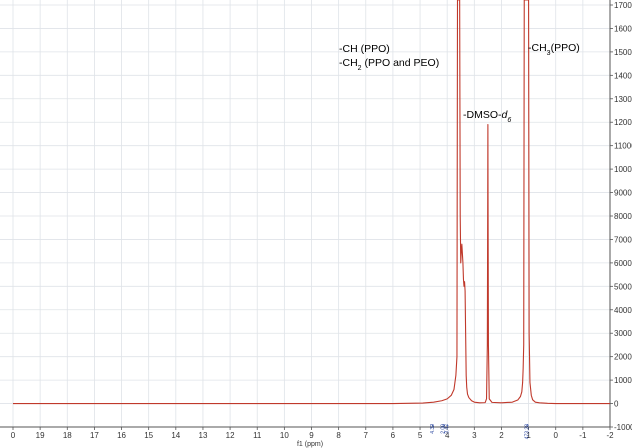 This screenshot has width=632, height=448. What do you see at coordinates (482, 115) in the screenshot?
I see `annotation-dmso-main: -DMSO-` at bounding box center [482, 115].